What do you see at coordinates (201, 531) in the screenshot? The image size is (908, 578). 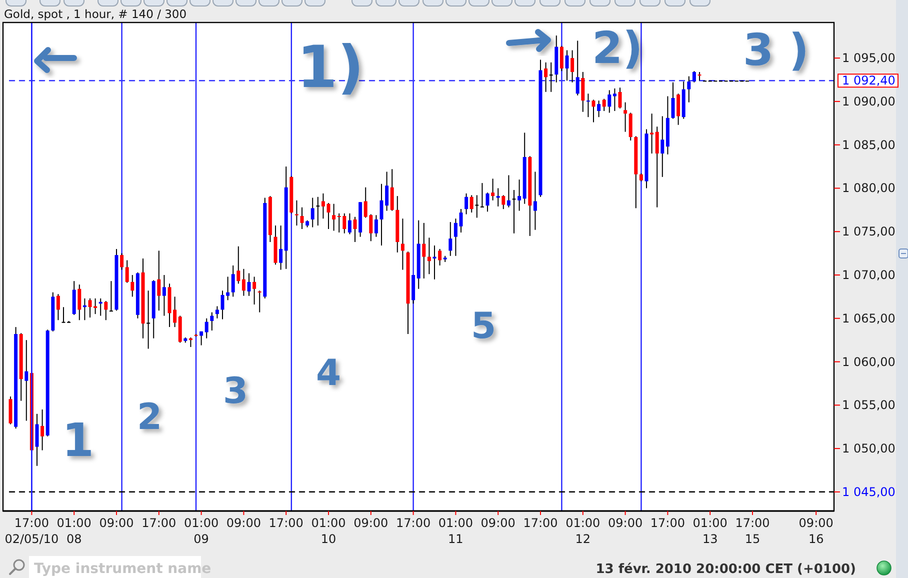 I see `x-tick-label: 01:00 09` at bounding box center [201, 531].